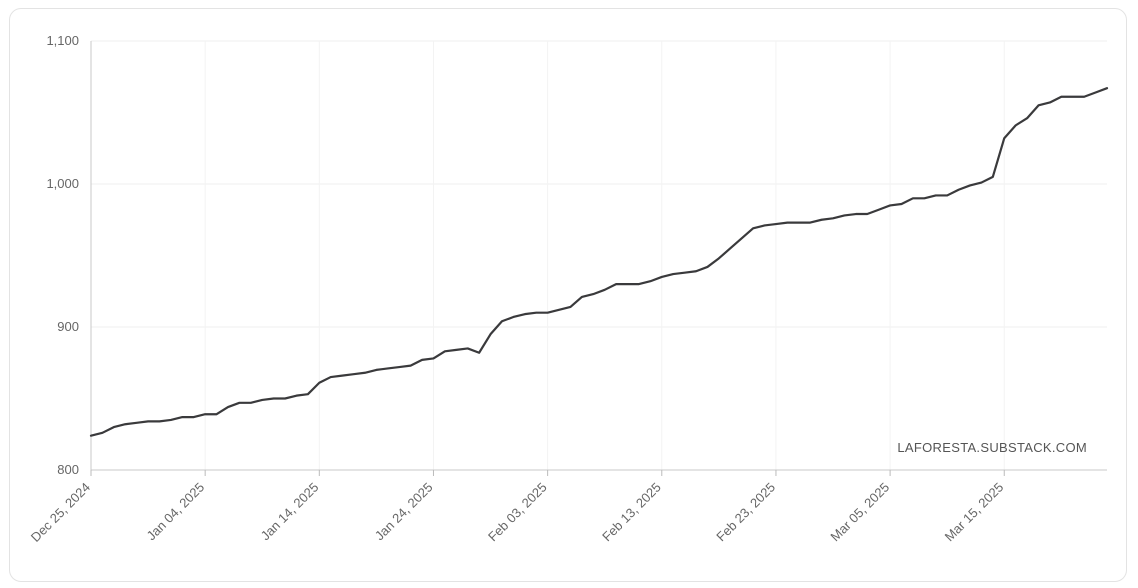 The height and width of the screenshot is (588, 1138). What do you see at coordinates (745, 512) in the screenshot?
I see `x-tick-label: Feb 23, 2025` at bounding box center [745, 512].